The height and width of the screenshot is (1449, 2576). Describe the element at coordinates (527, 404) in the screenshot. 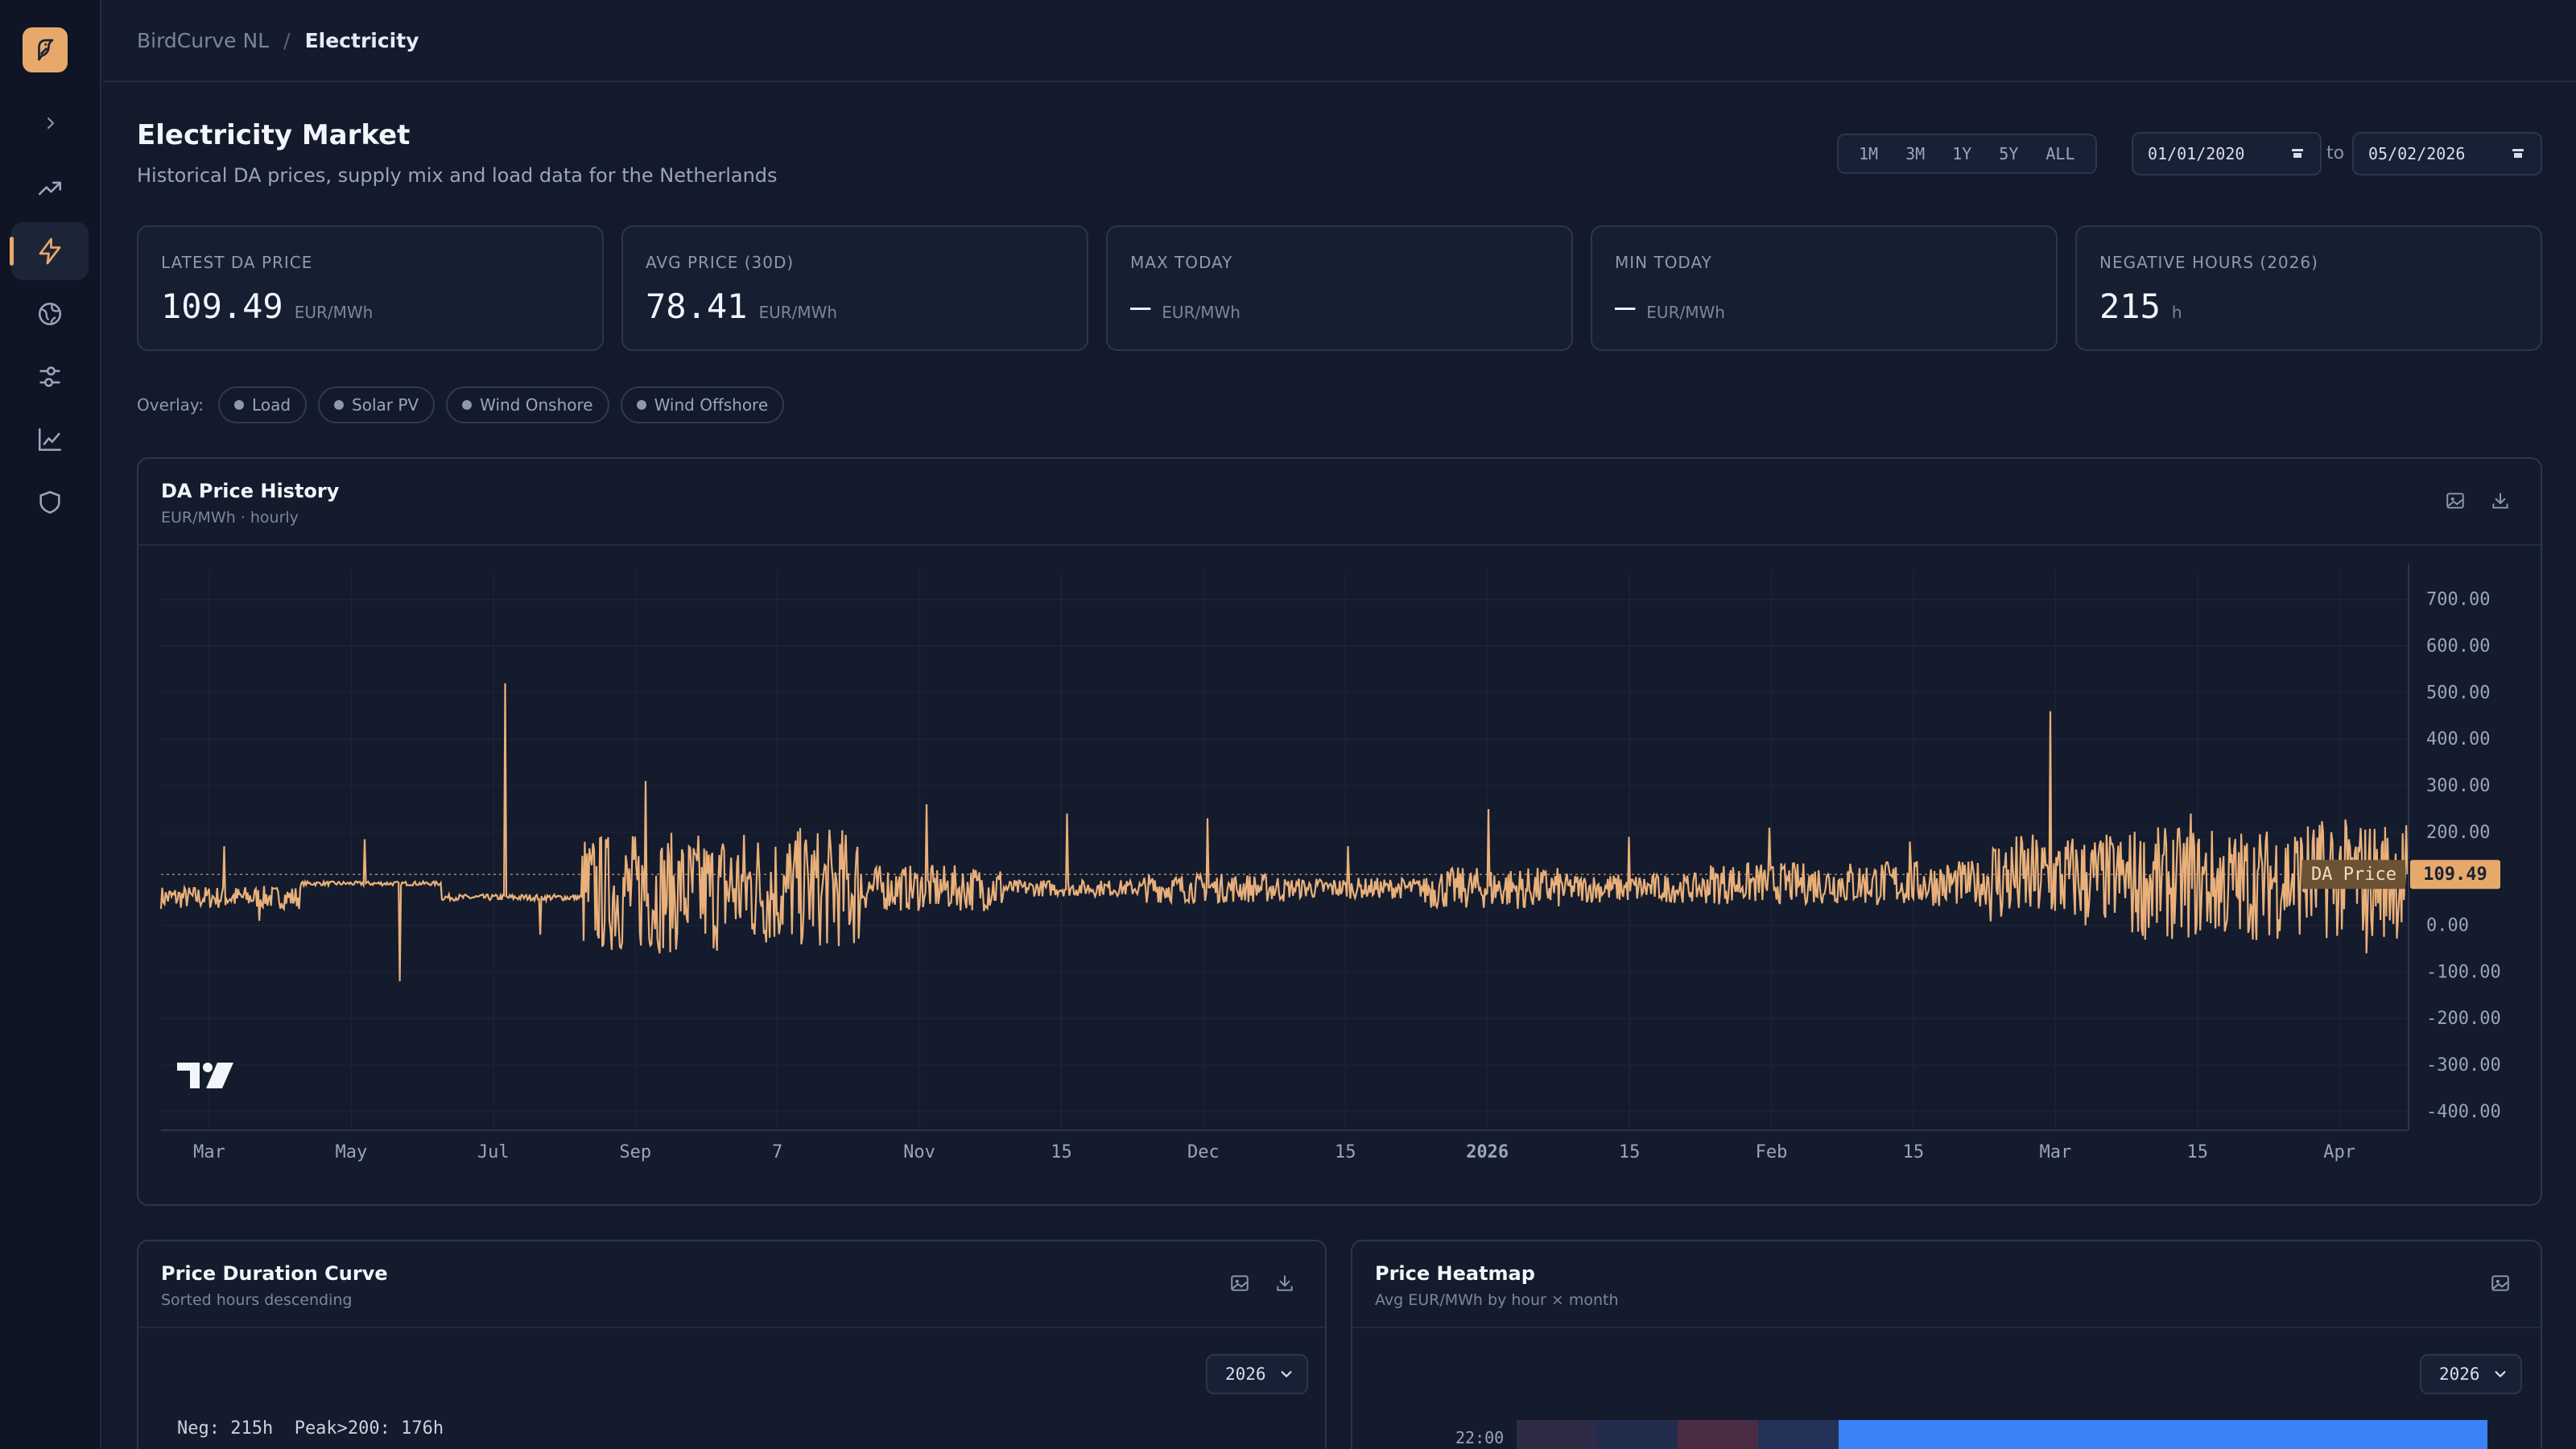

I see `overlay-chip-wind-onshore: Wind Onshore` at that location.